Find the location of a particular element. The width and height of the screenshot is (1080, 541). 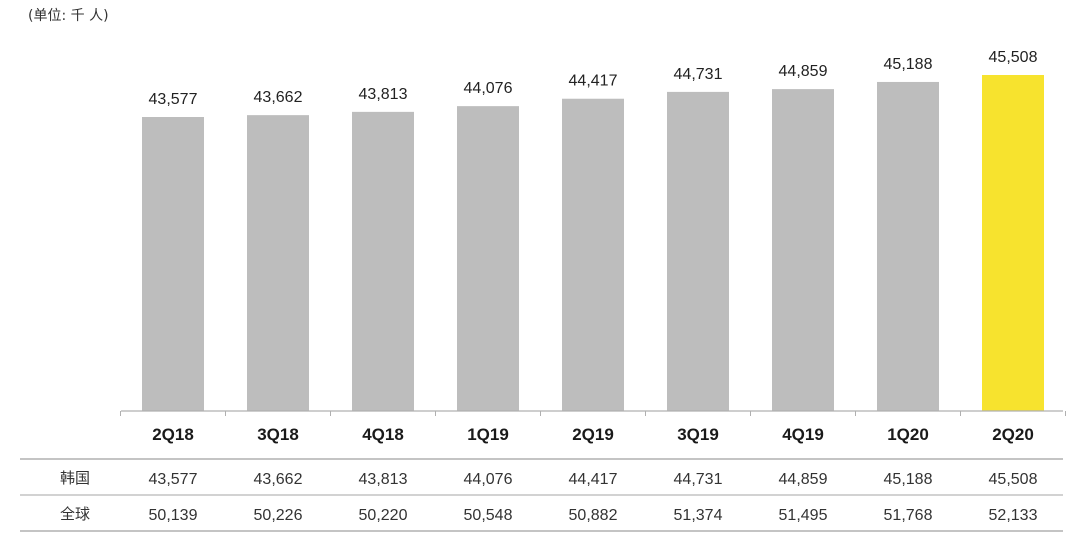

bar-2q20 is located at coordinates (1013, 243).